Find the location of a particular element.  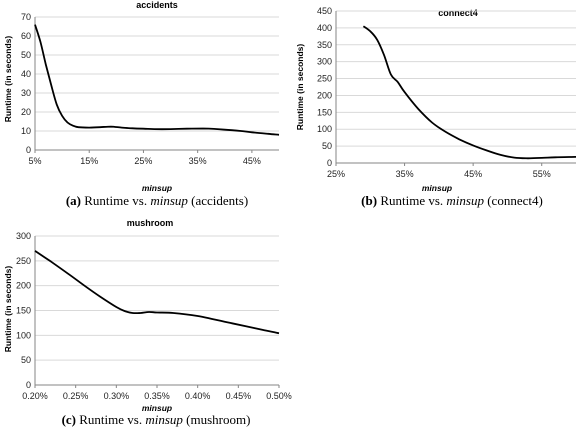

y-tick-label: 30 is located at coordinates (26, 93).